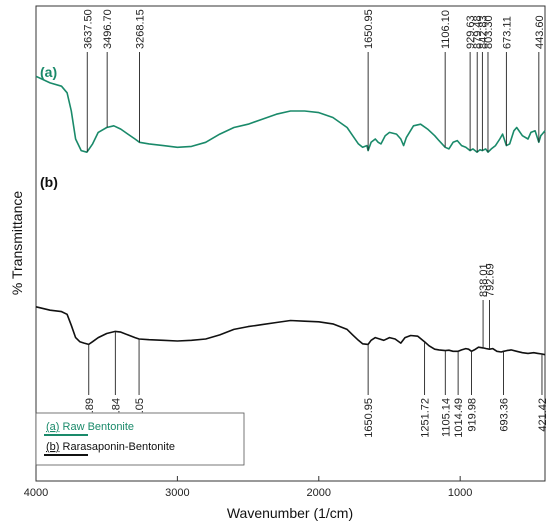  What do you see at coordinates (483, 32) in the screenshot?
I see `peak-label: 842.83` at bounding box center [483, 32].